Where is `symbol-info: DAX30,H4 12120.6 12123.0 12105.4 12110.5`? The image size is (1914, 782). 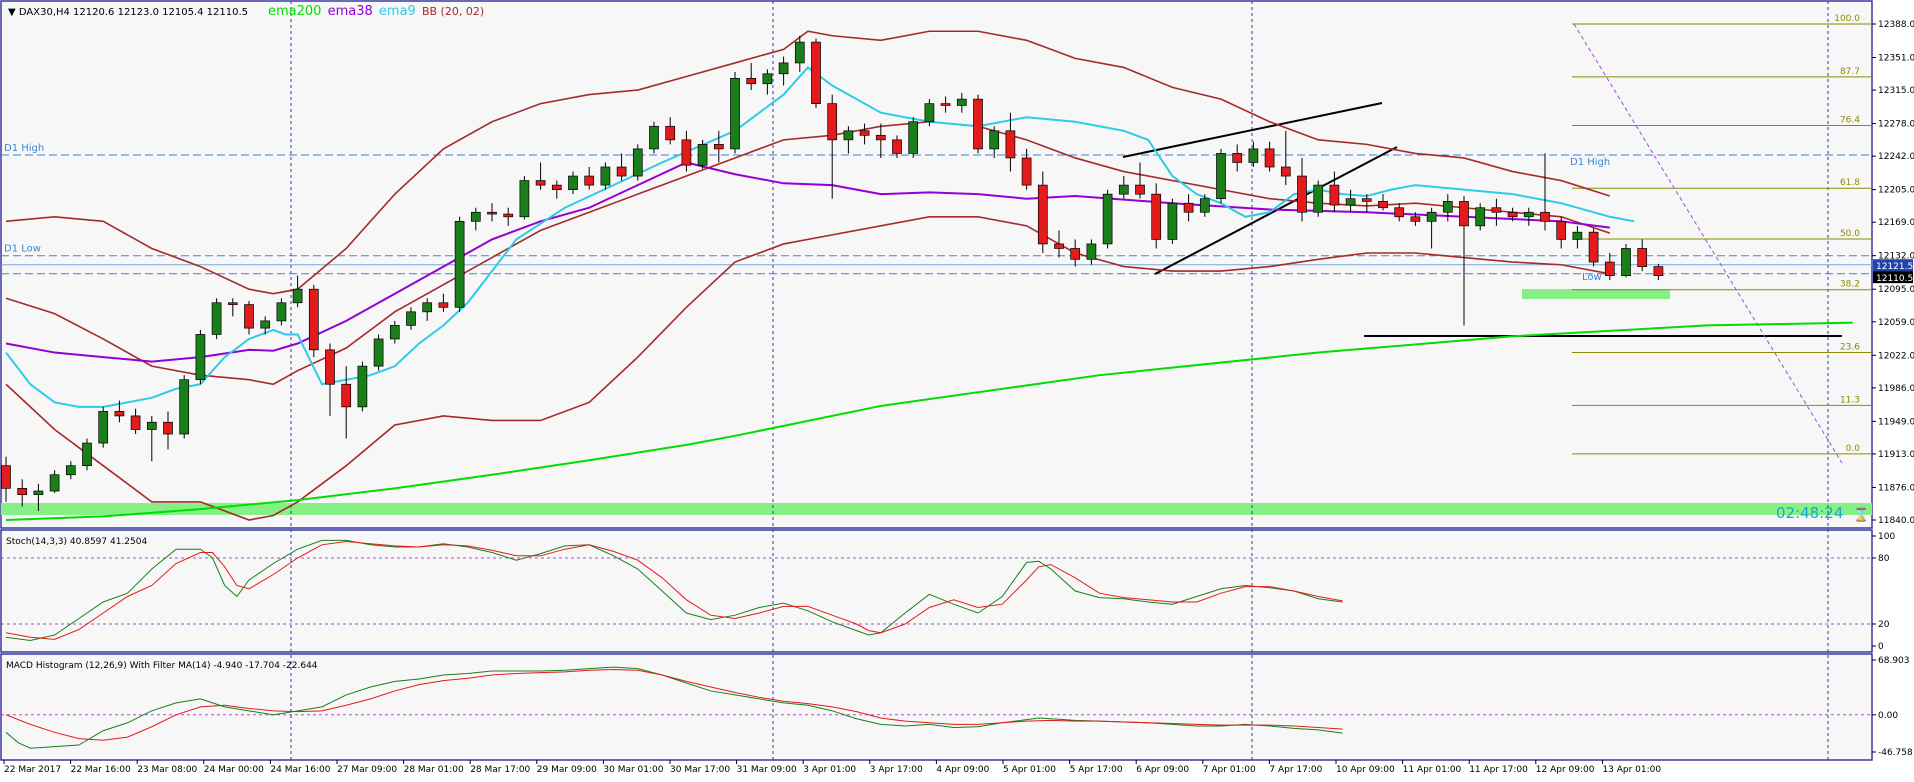 symbol-info: DAX30,H4 12120.6 12123.0 12105.4 12110.5 is located at coordinates (133, 12).